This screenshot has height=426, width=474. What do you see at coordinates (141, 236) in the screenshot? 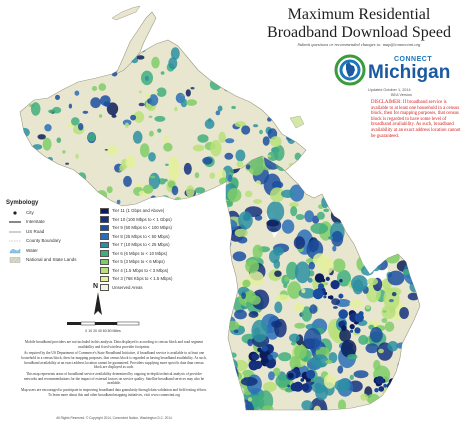
I see `tier-label: Tier 8 (25 Mbps to < 50 Mbps)` at bounding box center [141, 236].